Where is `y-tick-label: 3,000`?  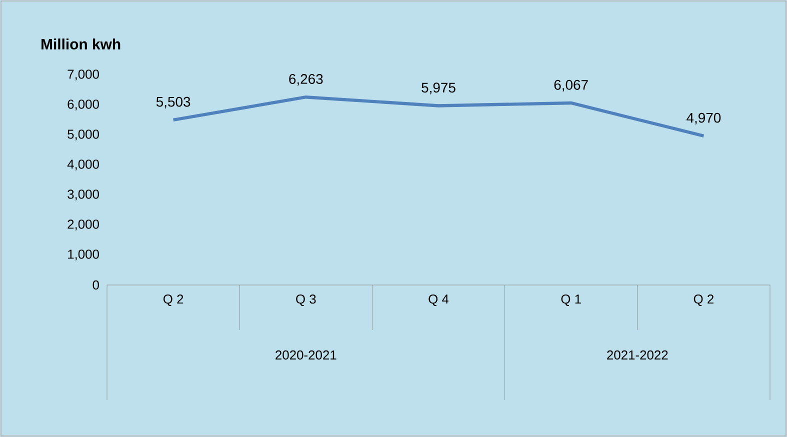 y-tick-label: 3,000 is located at coordinates (83, 195).